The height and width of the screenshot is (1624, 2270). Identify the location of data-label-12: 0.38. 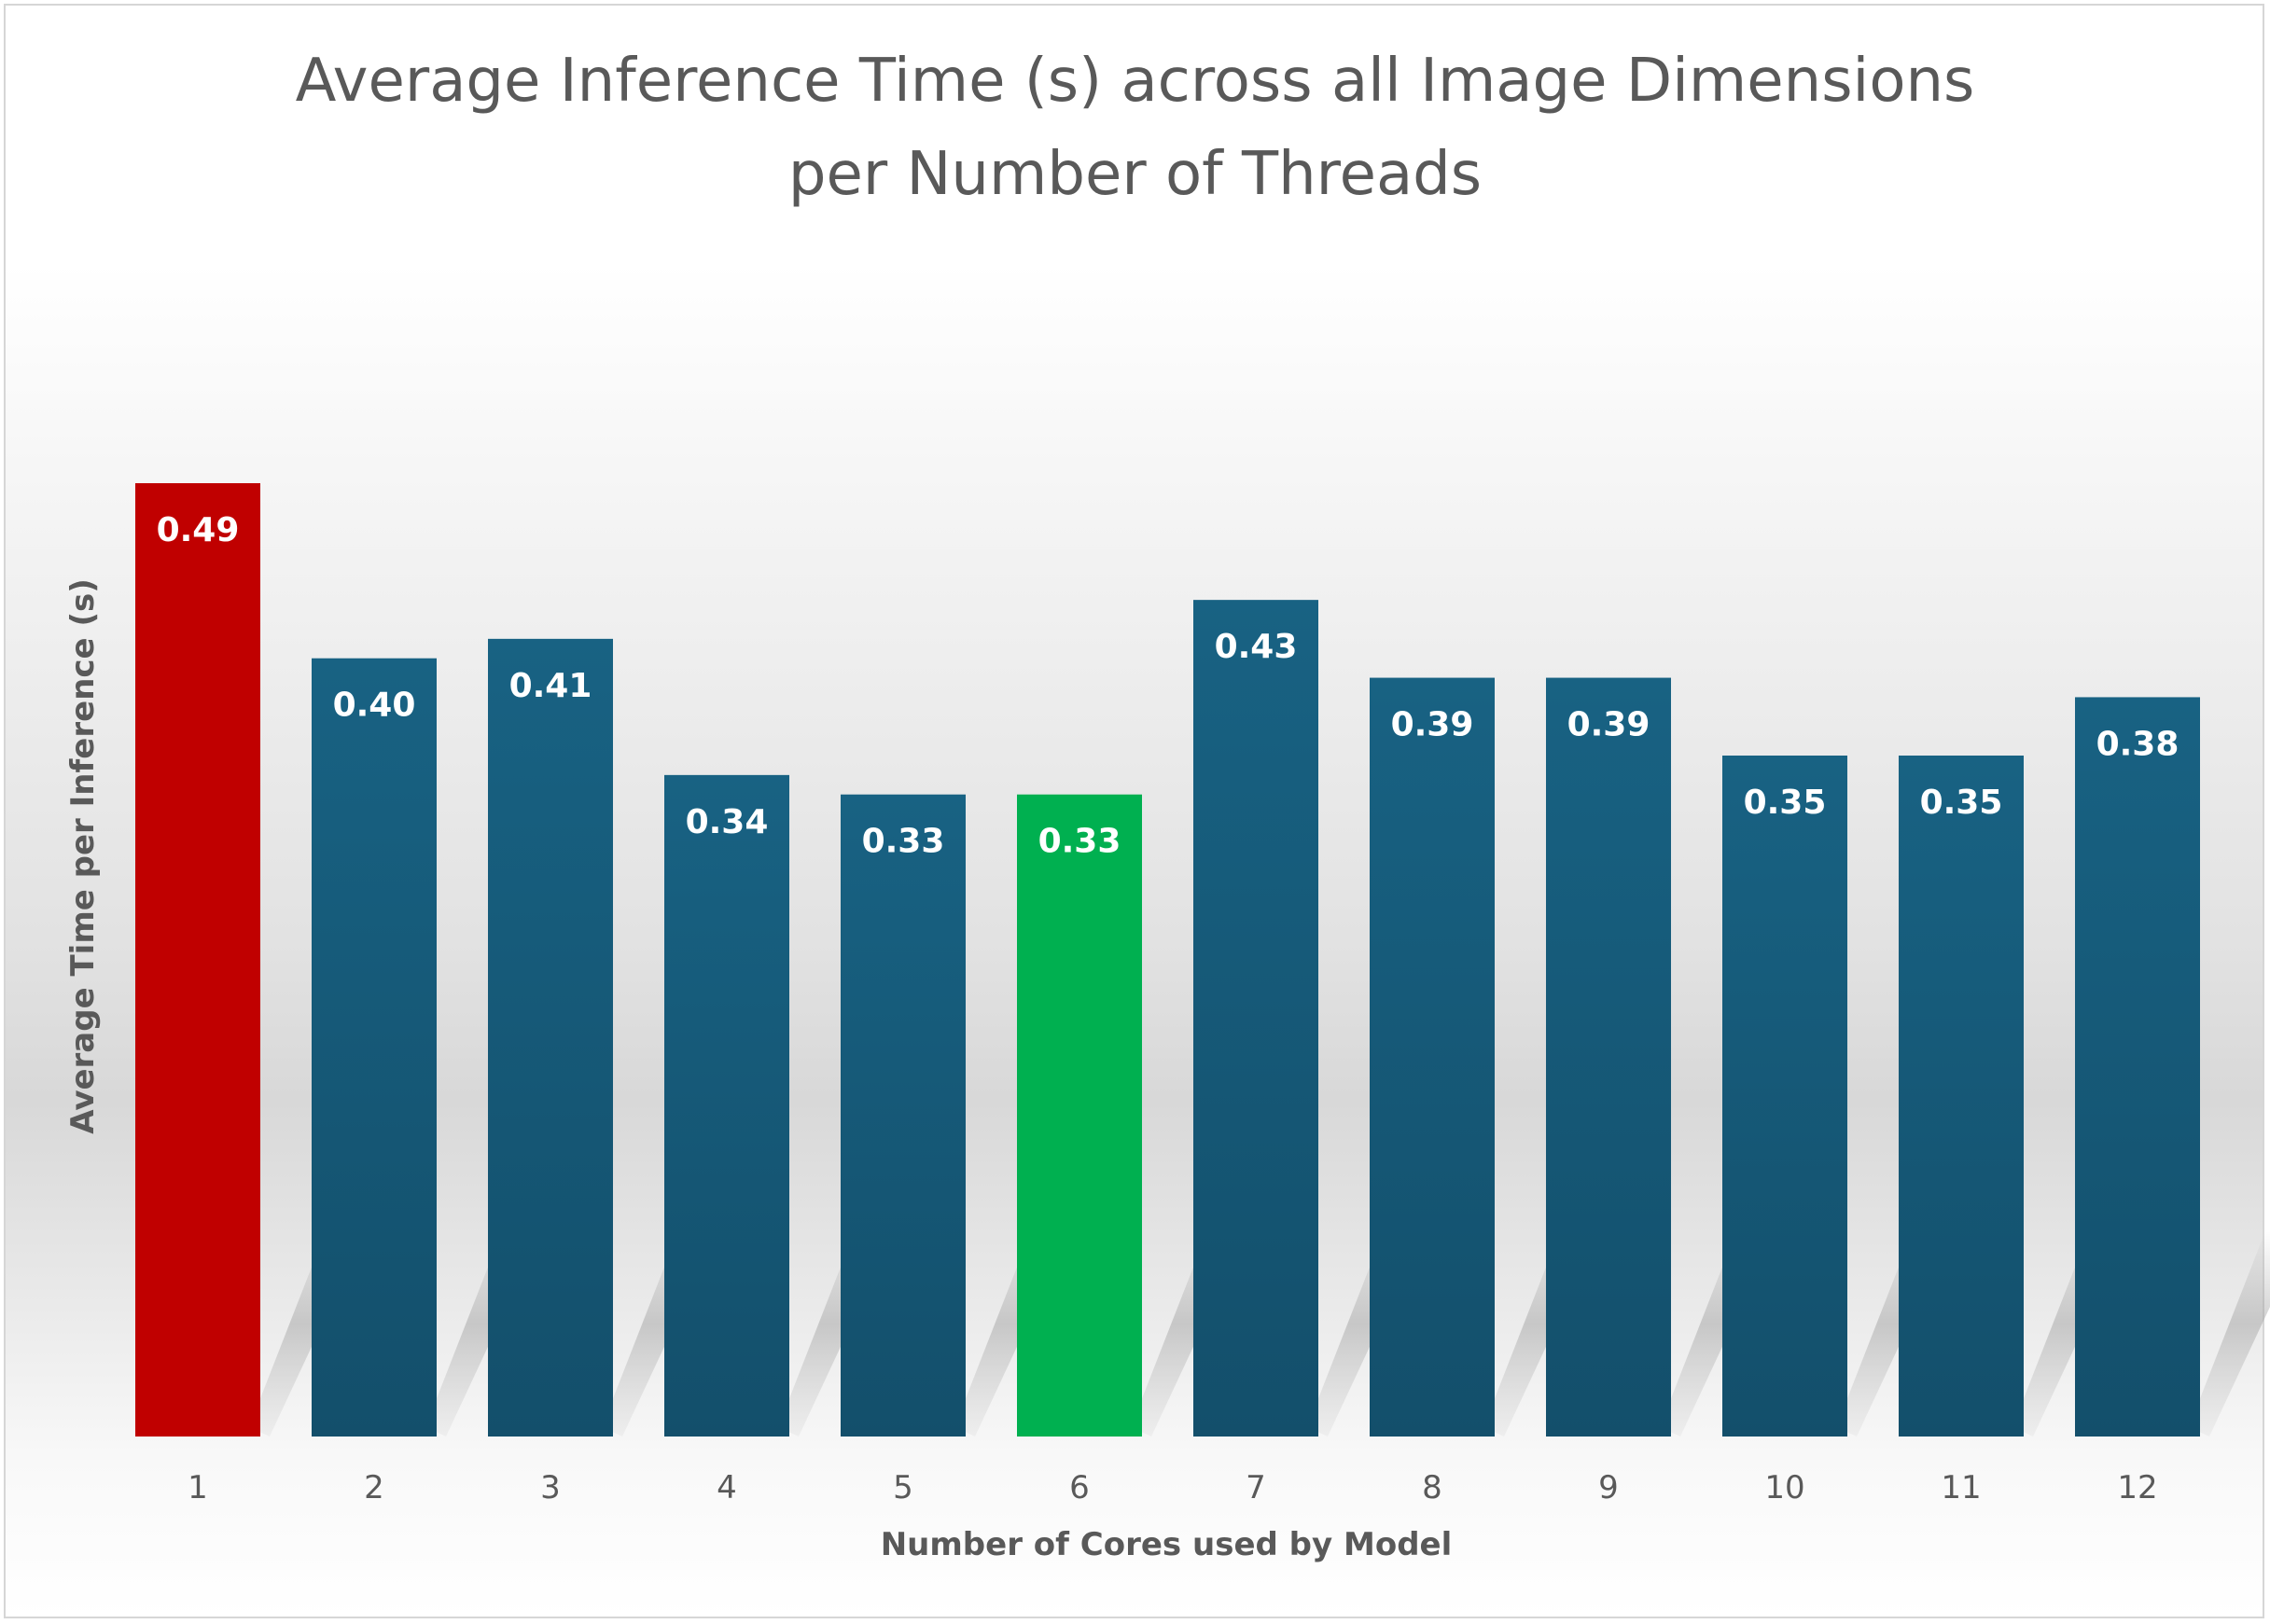
(2137, 744).